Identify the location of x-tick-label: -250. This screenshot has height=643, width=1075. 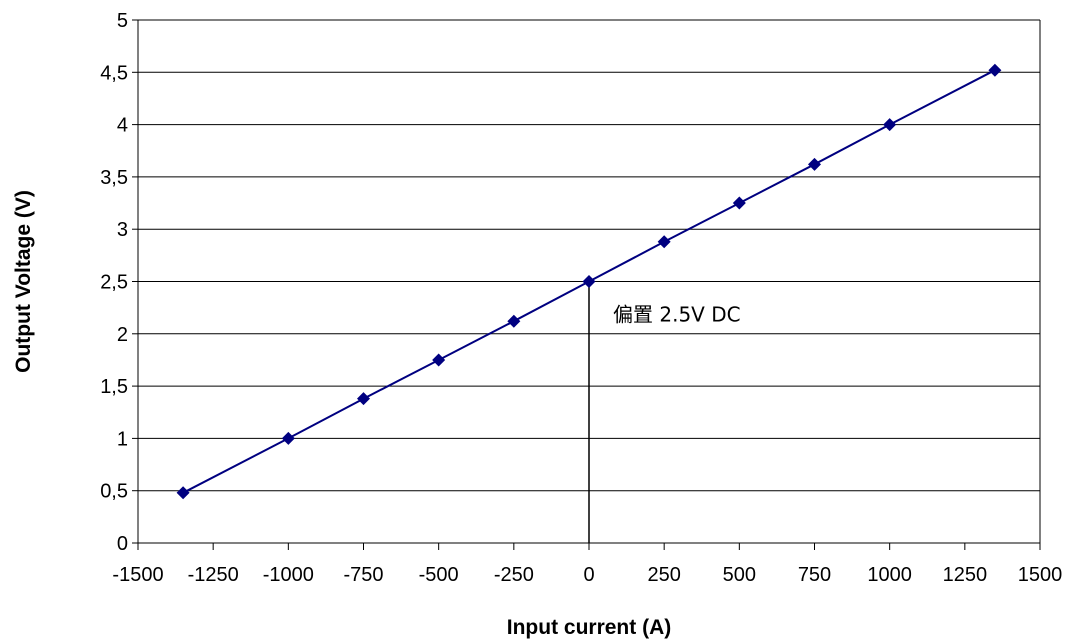
(514, 575).